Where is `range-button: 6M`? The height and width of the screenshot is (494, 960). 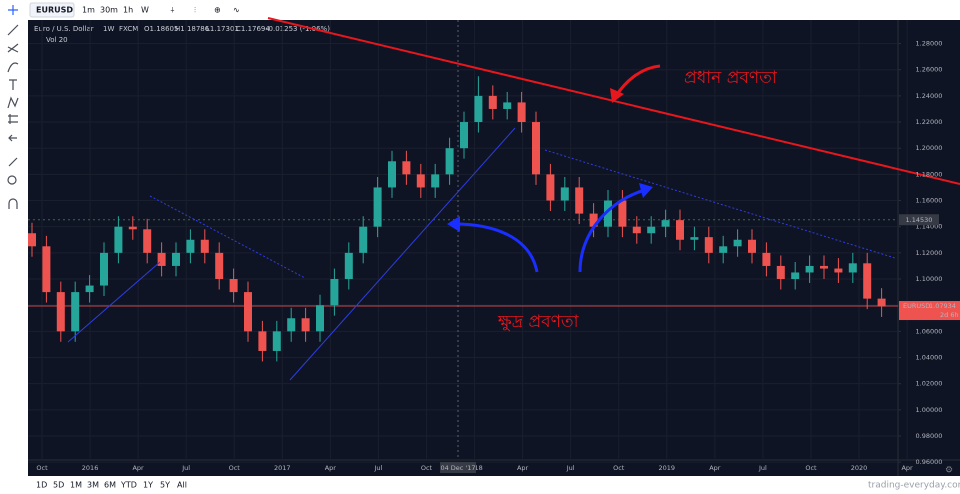
range-button: 6M is located at coordinates (110, 485).